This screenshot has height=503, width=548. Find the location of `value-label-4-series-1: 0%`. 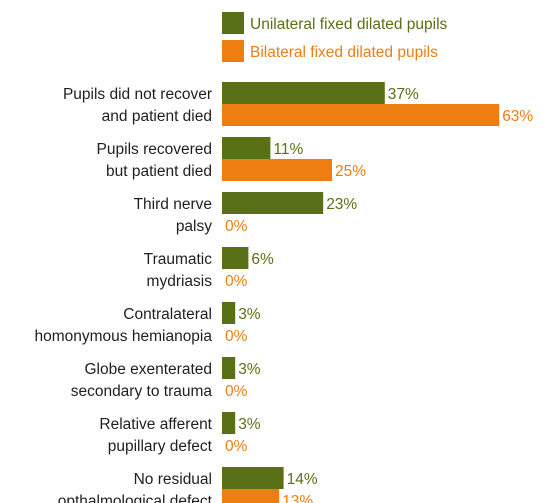

value-label-4-series-1: 0% is located at coordinates (236, 336).